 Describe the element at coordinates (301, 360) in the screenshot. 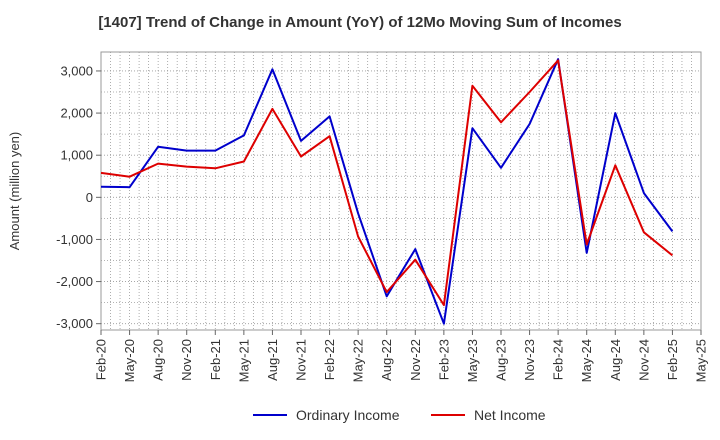

I see `x-tick-label: Nov-21` at that location.